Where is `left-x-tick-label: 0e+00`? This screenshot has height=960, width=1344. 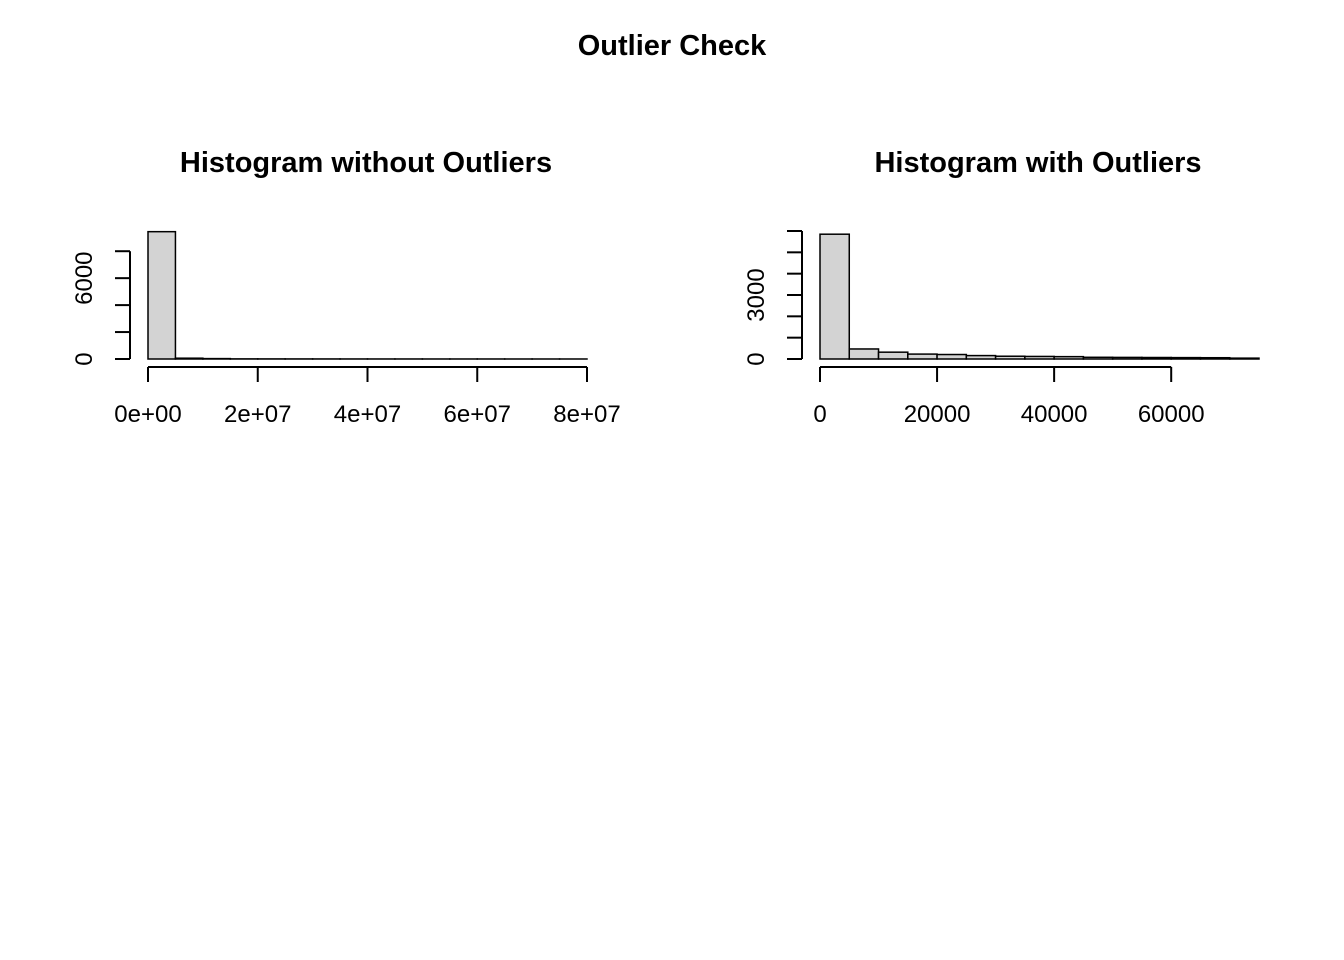
left-x-tick-label: 0e+00 is located at coordinates (147, 414).